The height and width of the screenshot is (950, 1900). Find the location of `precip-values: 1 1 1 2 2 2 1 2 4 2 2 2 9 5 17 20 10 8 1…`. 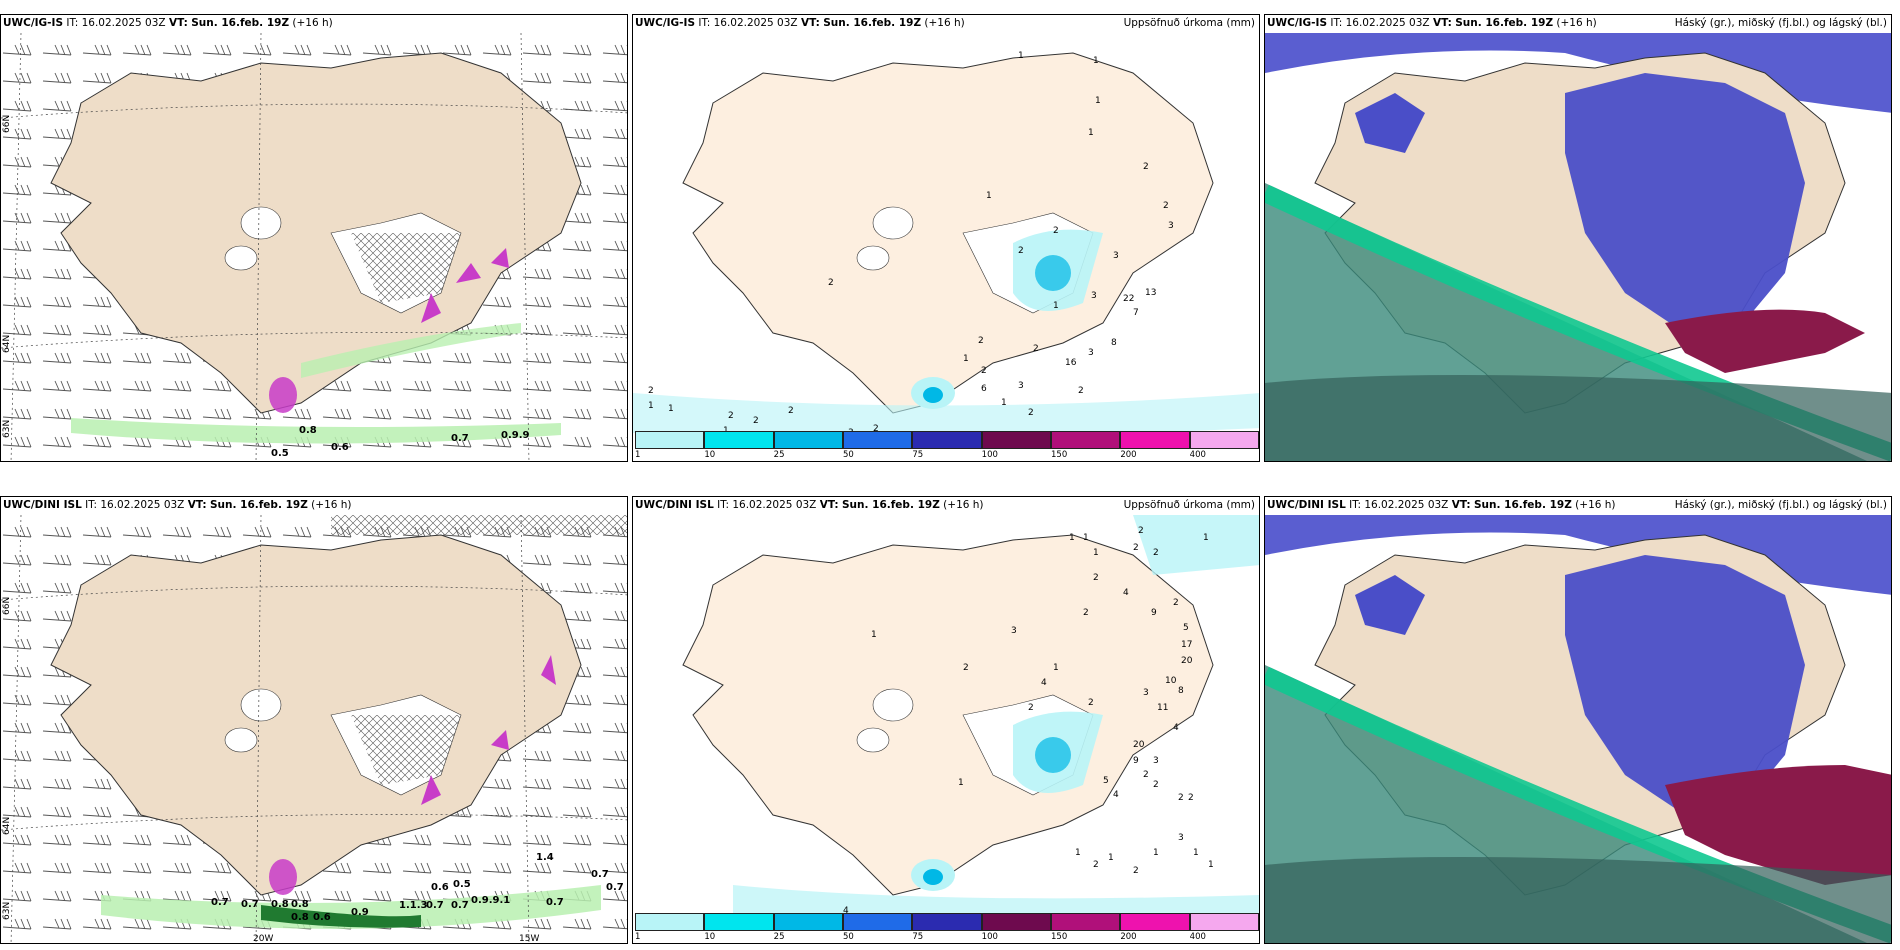

precip-values: 1 1 1 2 2 2 1 2 4 2 2 2 9 5 17 20 10 8 1… is located at coordinates (1028, 721).